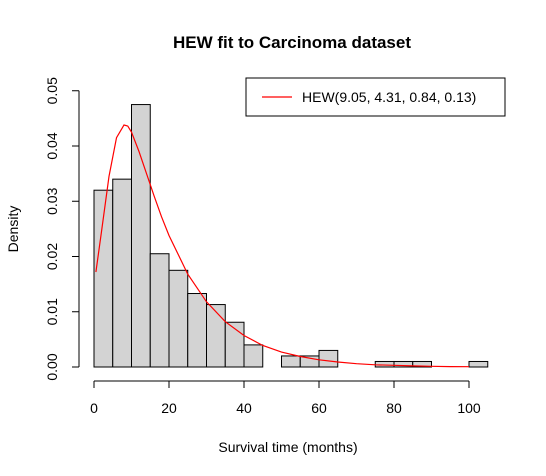 The width and height of the screenshot is (546, 476). Describe the element at coordinates (52, 366) in the screenshot. I see `y-tick-label-0: 0.00` at that location.